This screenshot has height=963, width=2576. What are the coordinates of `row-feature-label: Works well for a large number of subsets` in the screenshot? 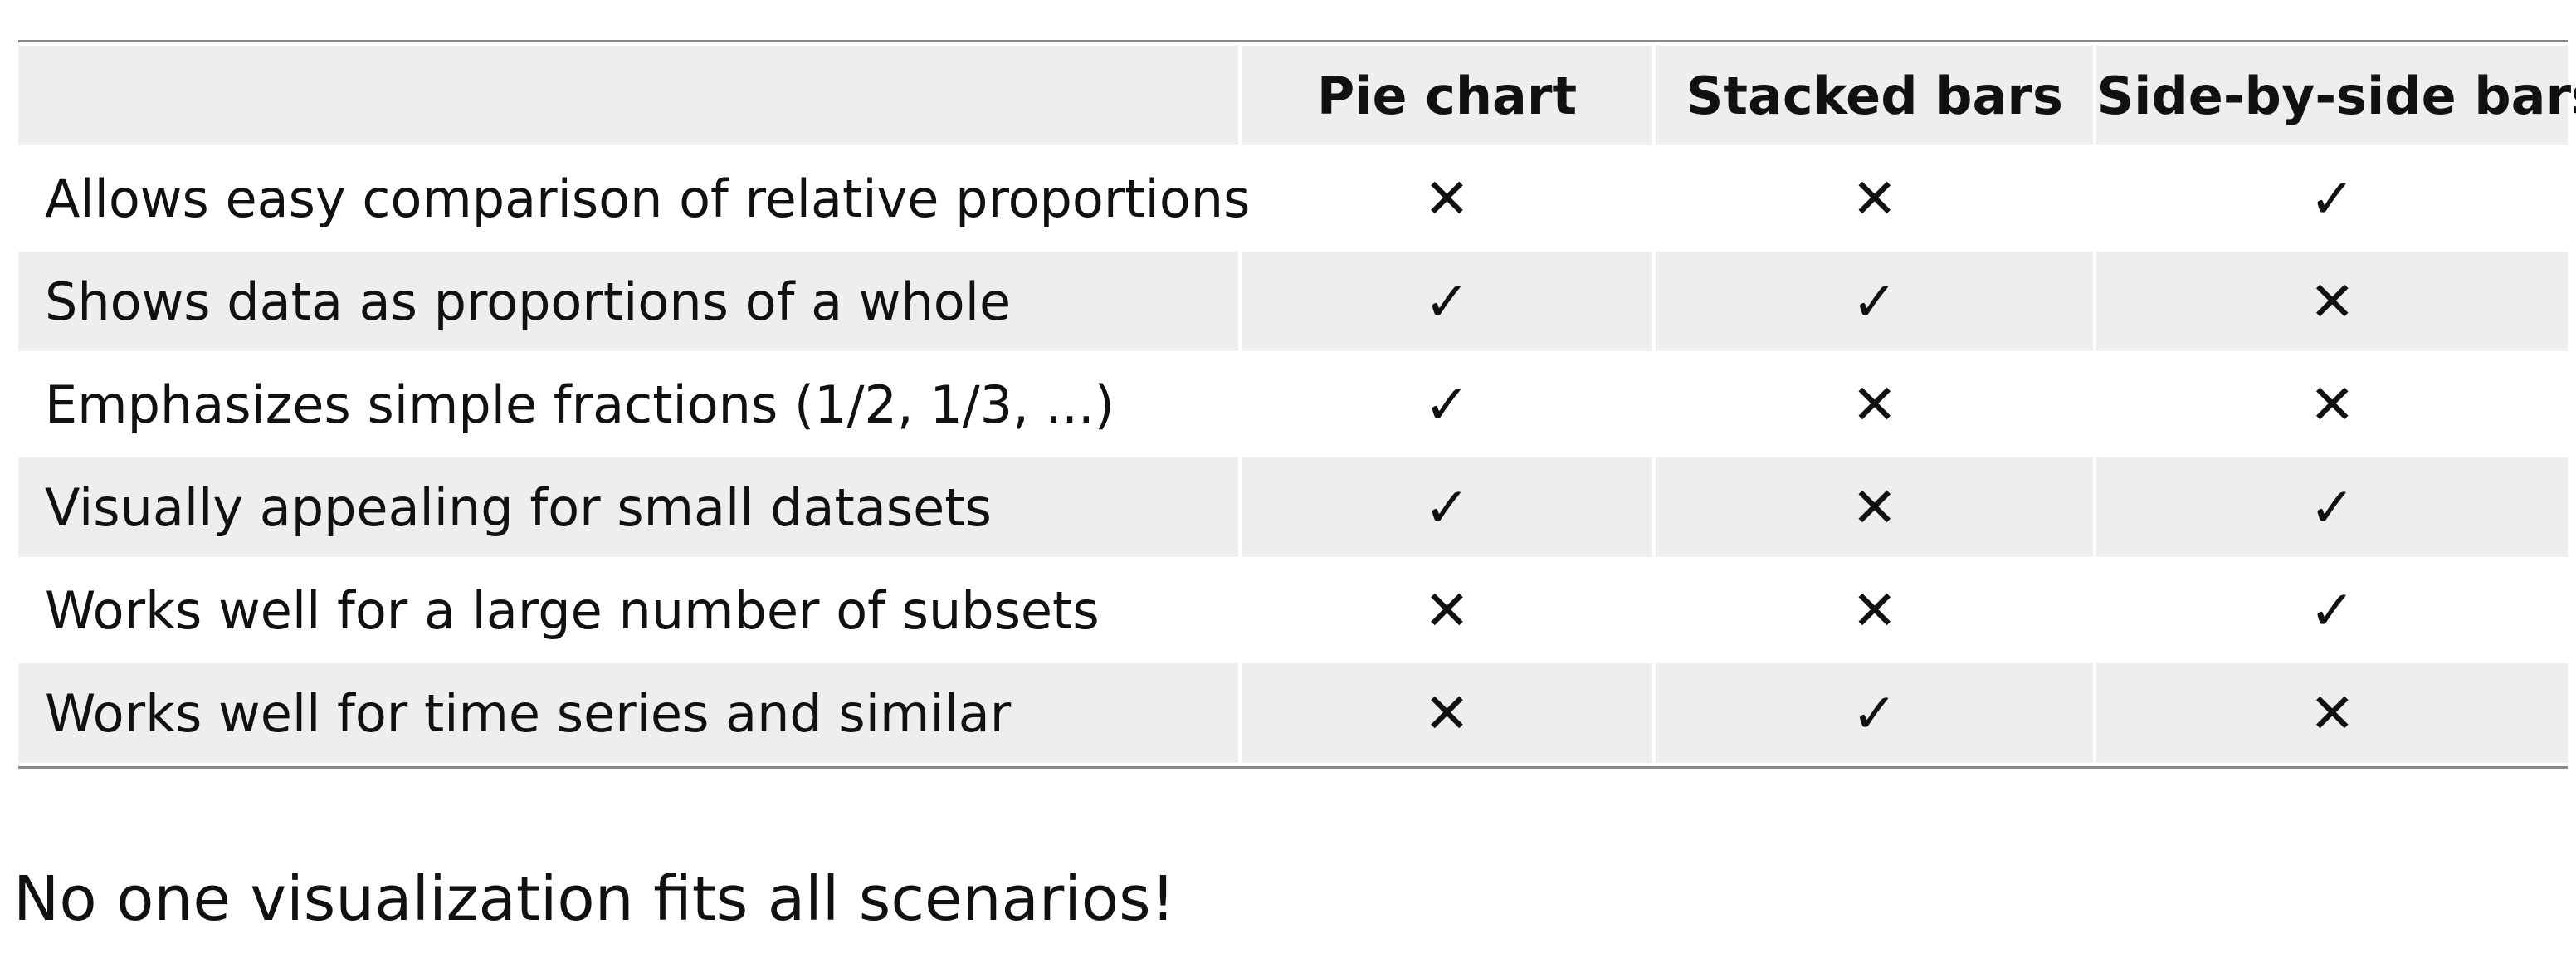 It's located at (628, 610).